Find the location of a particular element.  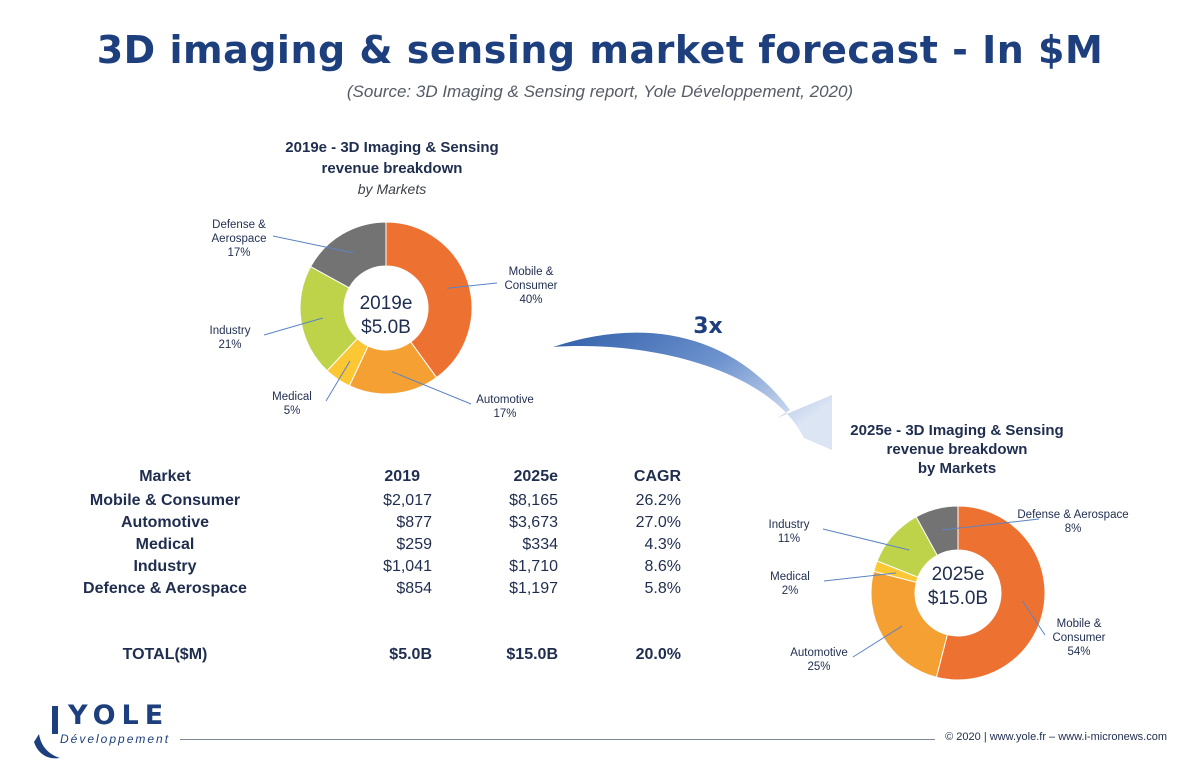

column-header: 2025e is located at coordinates (536, 476).